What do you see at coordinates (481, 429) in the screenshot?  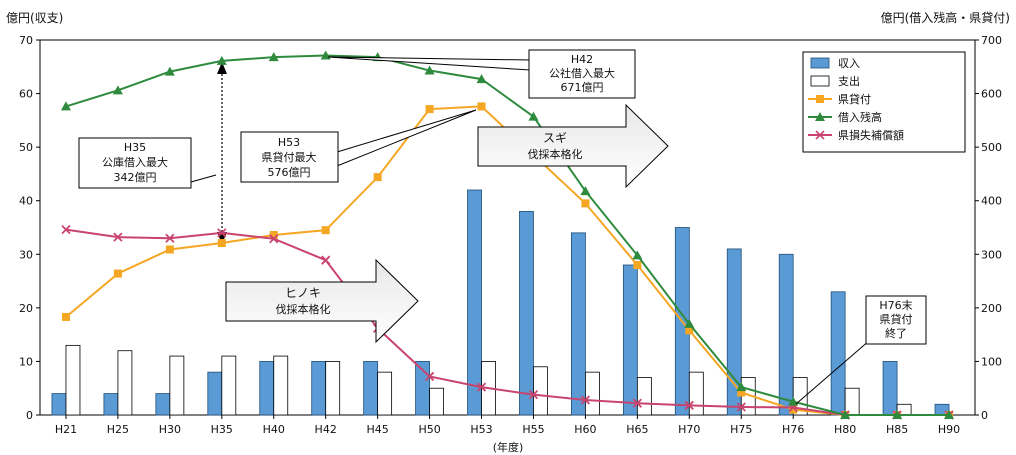 I see `x-tick-label: H53` at bounding box center [481, 429].